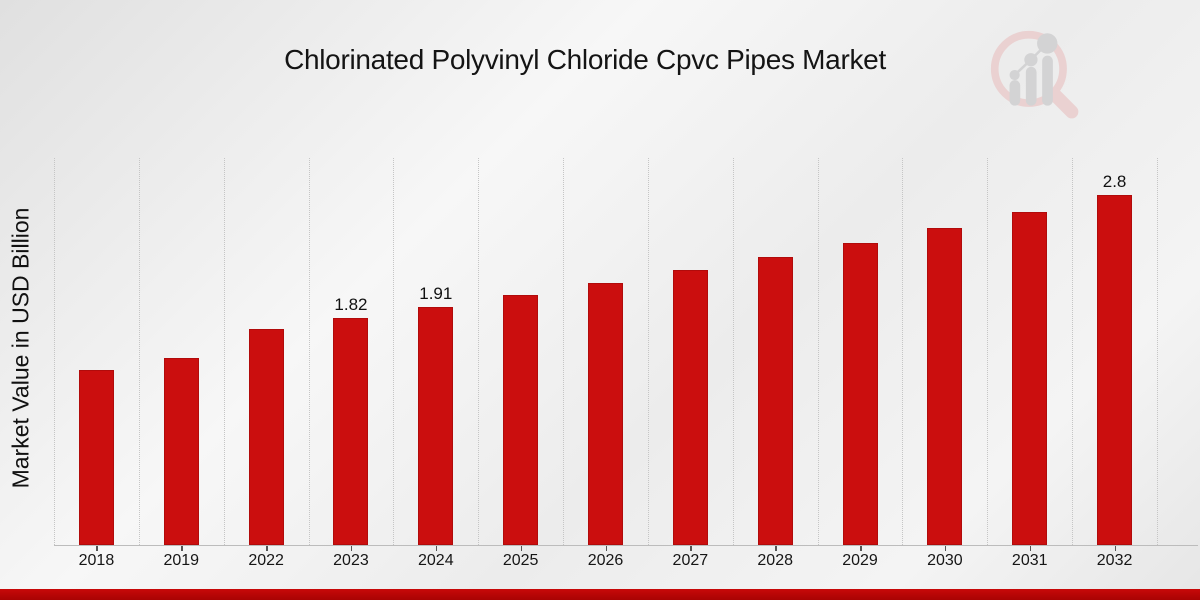  I want to click on x-axis-tick-2022, so click(267, 548).